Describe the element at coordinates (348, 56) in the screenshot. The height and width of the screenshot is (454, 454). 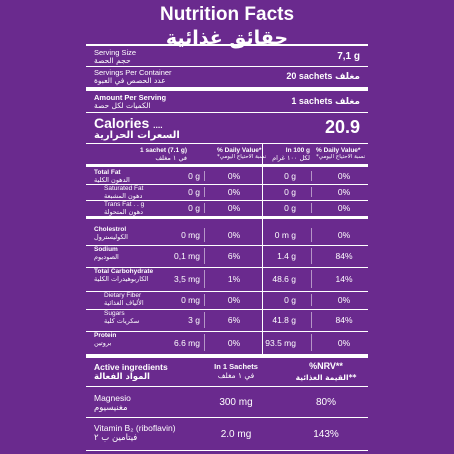
I see `serving-size-value: 7,1 g` at that location.